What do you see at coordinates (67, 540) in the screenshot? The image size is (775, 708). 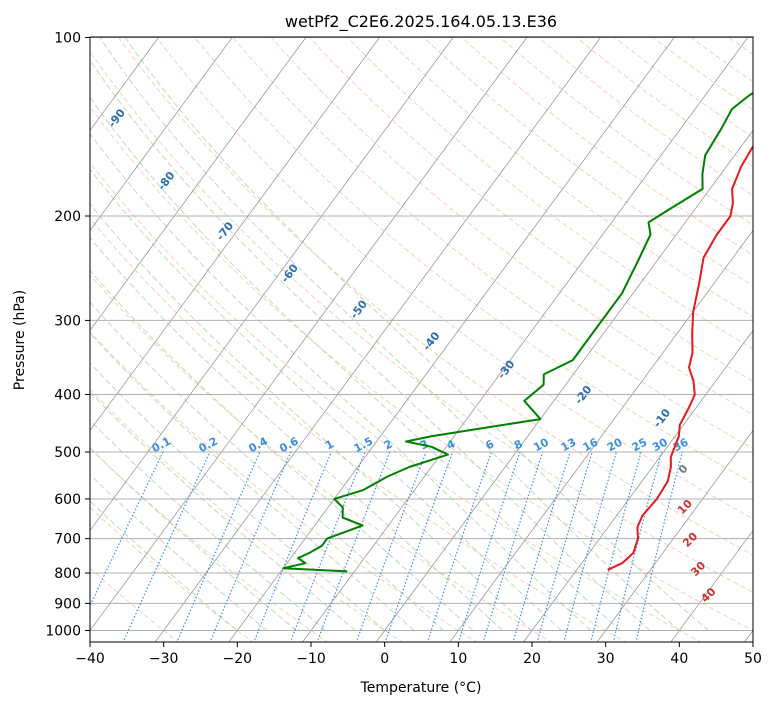 I see `y-tick-label: 700` at bounding box center [67, 540].